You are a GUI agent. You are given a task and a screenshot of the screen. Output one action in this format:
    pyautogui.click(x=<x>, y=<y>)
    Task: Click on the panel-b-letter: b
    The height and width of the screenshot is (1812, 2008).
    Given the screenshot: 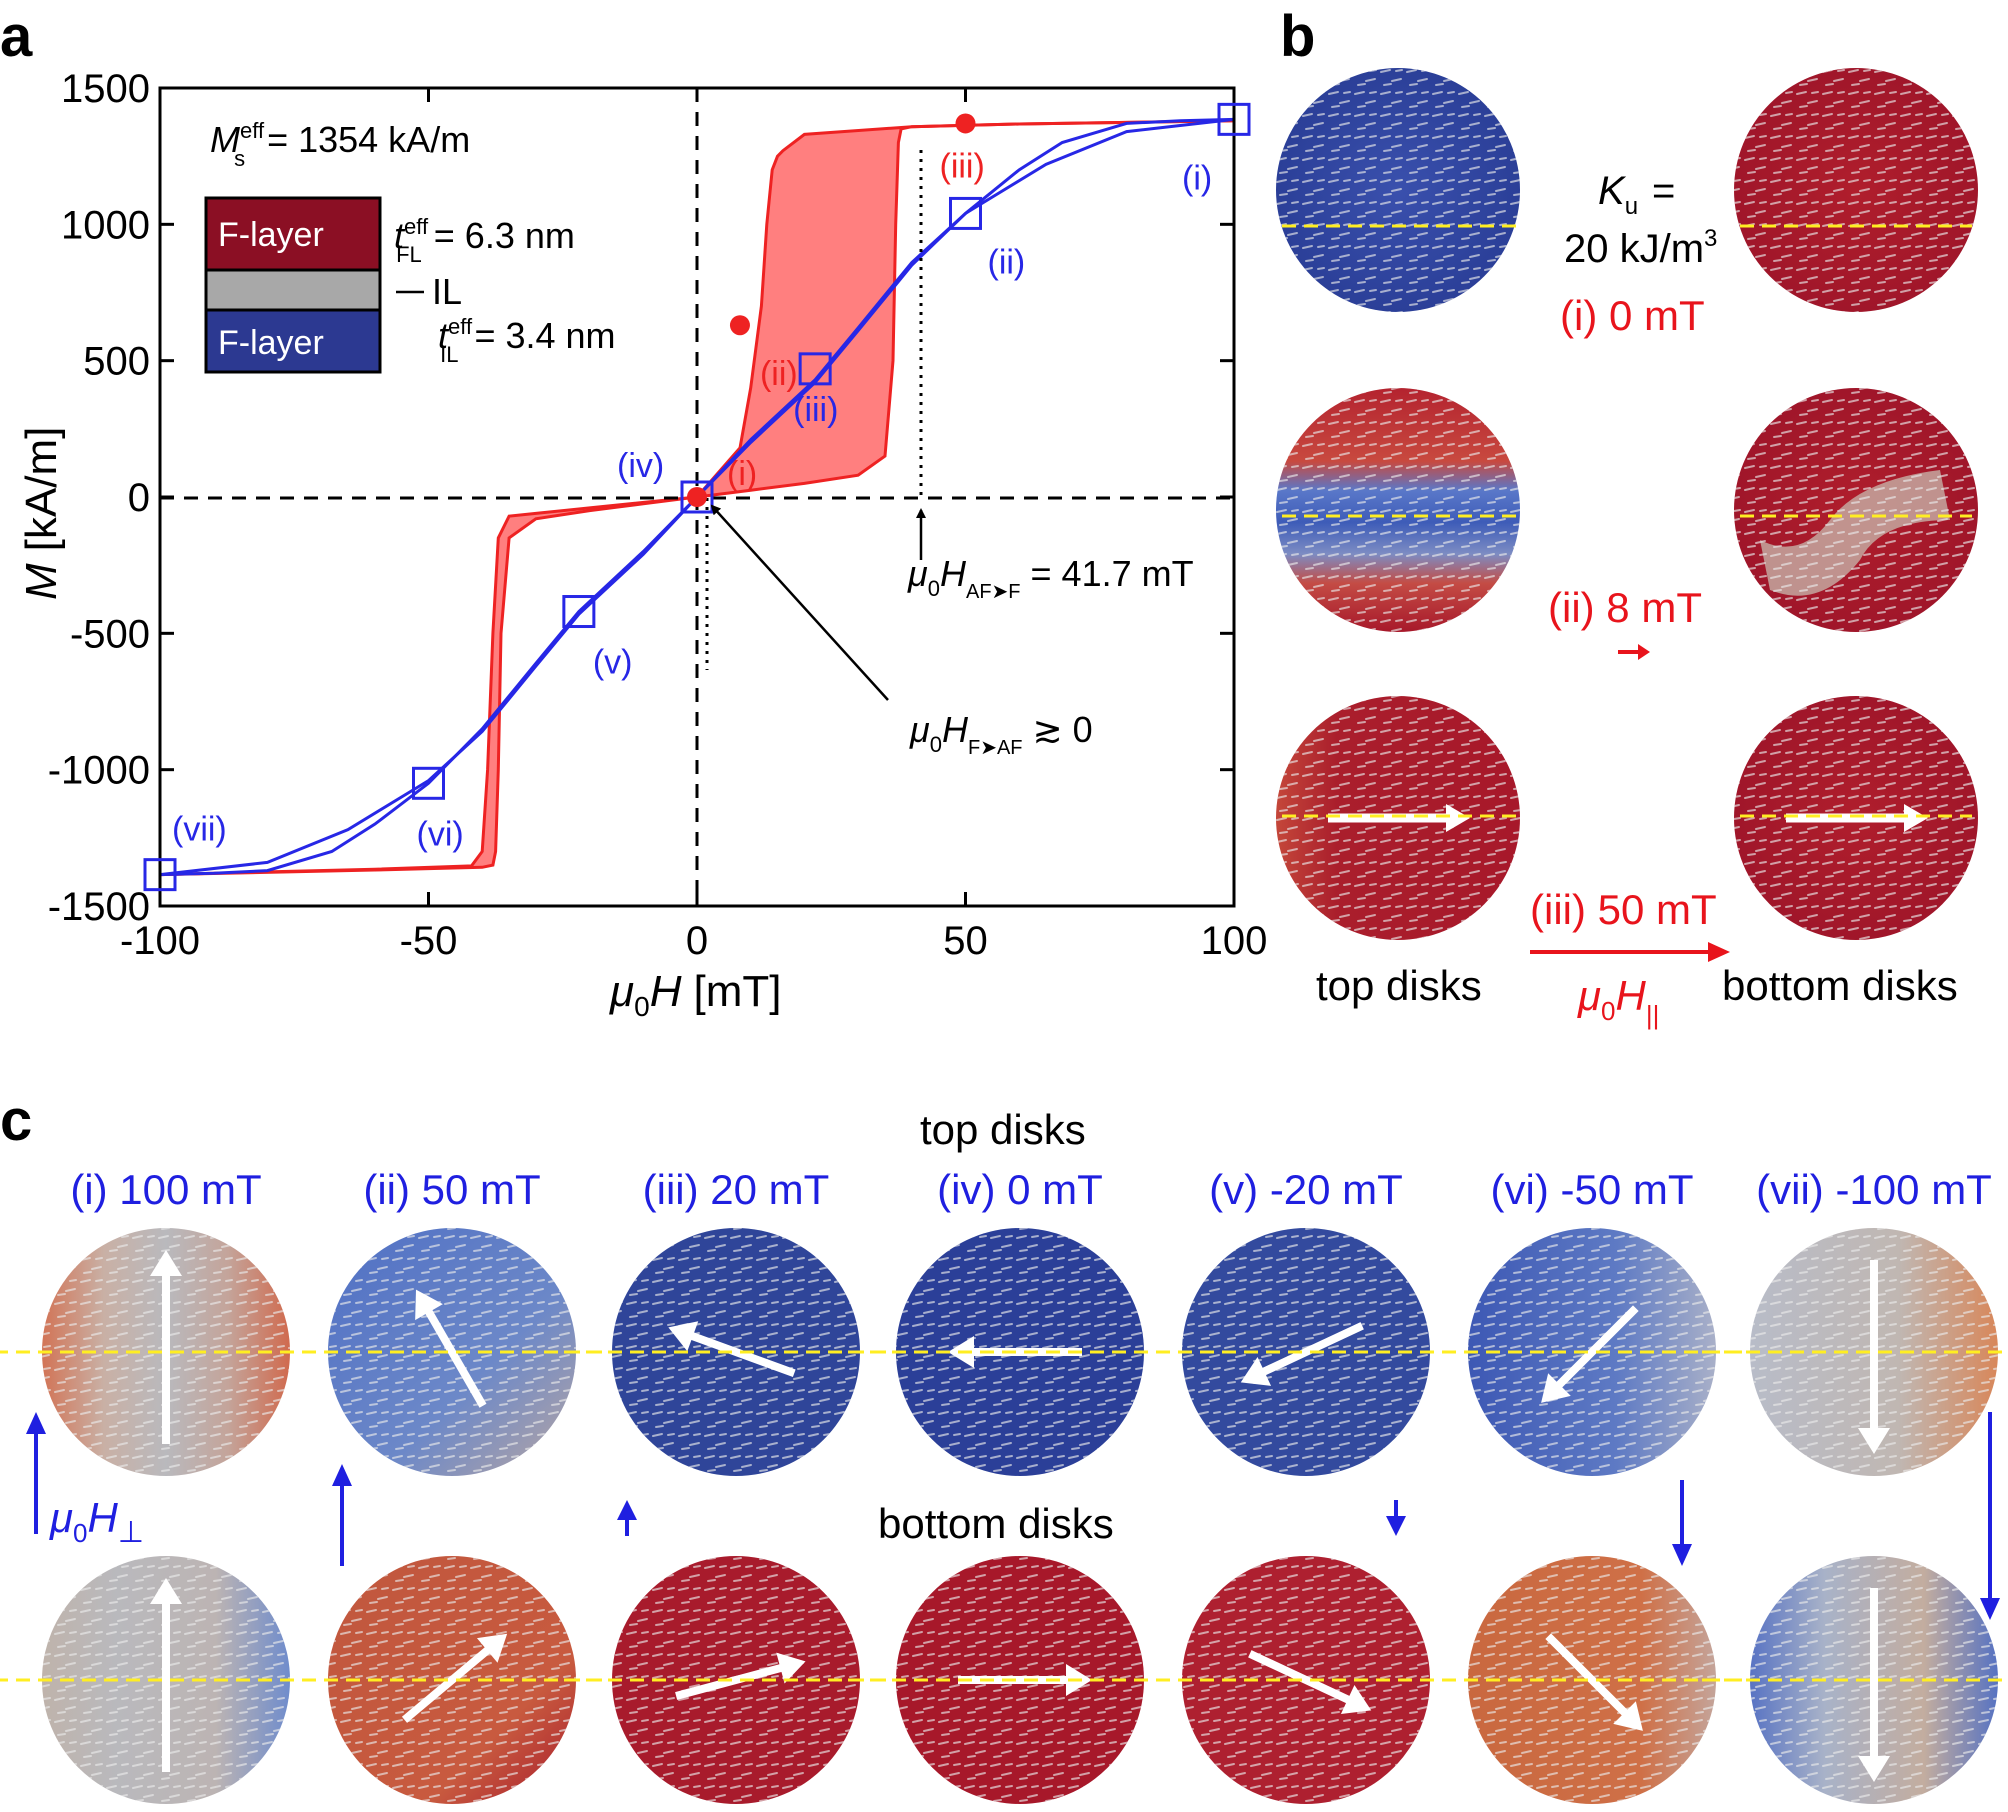 What is the action you would take?
    pyautogui.click(x=1297, y=36)
    